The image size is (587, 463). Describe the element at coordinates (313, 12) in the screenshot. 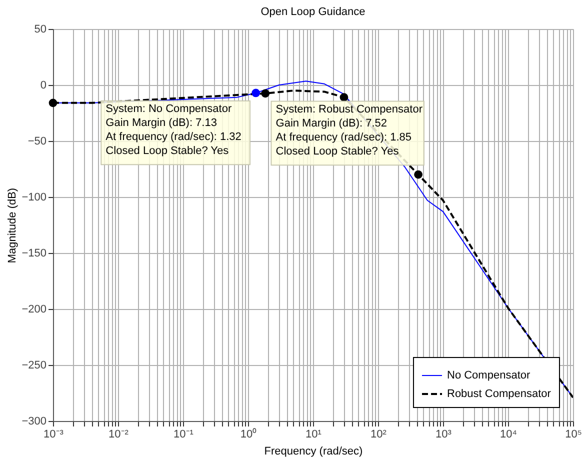

I see `chart-title: Open Loop Guidance` at that location.